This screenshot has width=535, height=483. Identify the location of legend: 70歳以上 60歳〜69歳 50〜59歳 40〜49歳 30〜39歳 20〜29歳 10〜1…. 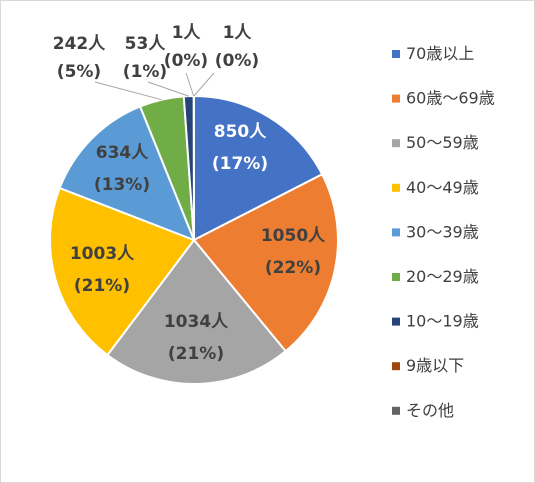
(443, 232).